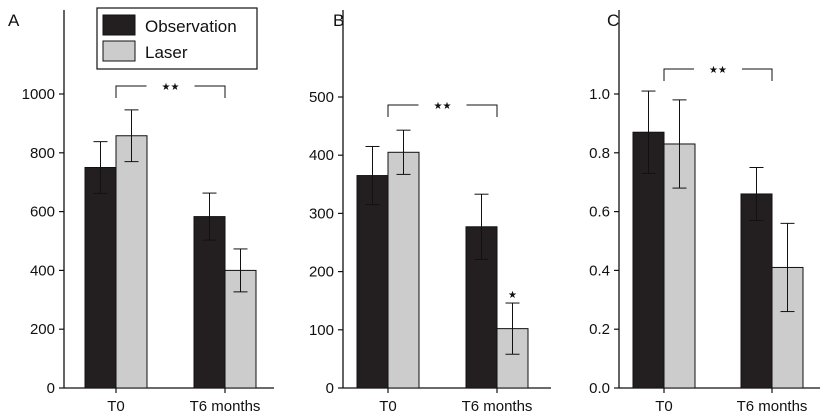  Describe the element at coordinates (42, 153) in the screenshot. I see `y-tick-label: 800` at that location.